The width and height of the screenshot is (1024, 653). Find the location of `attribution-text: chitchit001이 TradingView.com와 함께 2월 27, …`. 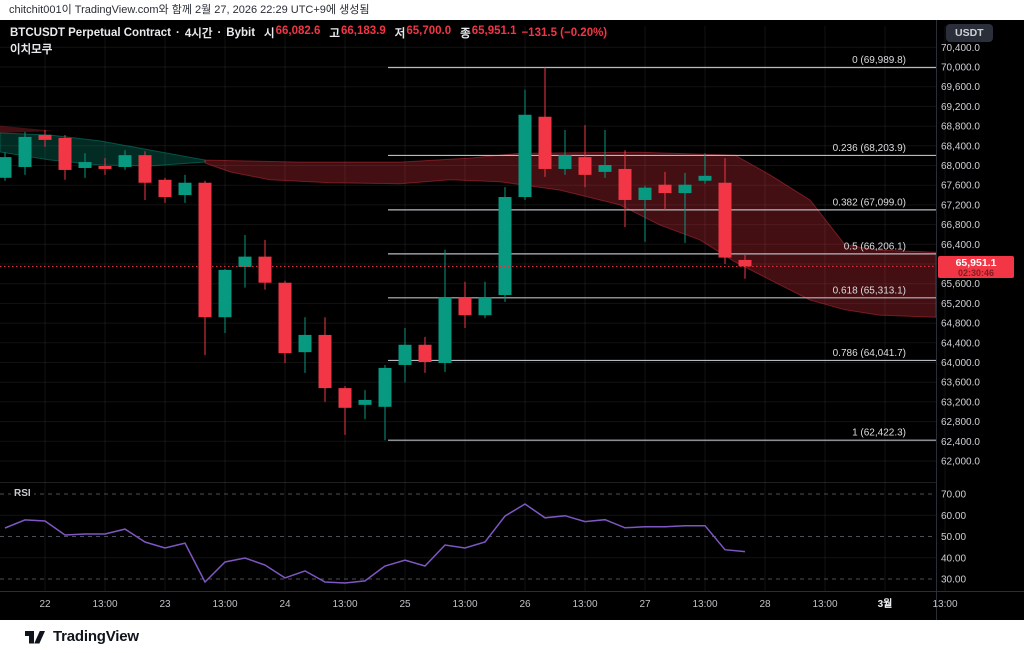

attribution-text: chitchit001이 TradingView.com와 함께 2월 27, … is located at coordinates (189, 10).